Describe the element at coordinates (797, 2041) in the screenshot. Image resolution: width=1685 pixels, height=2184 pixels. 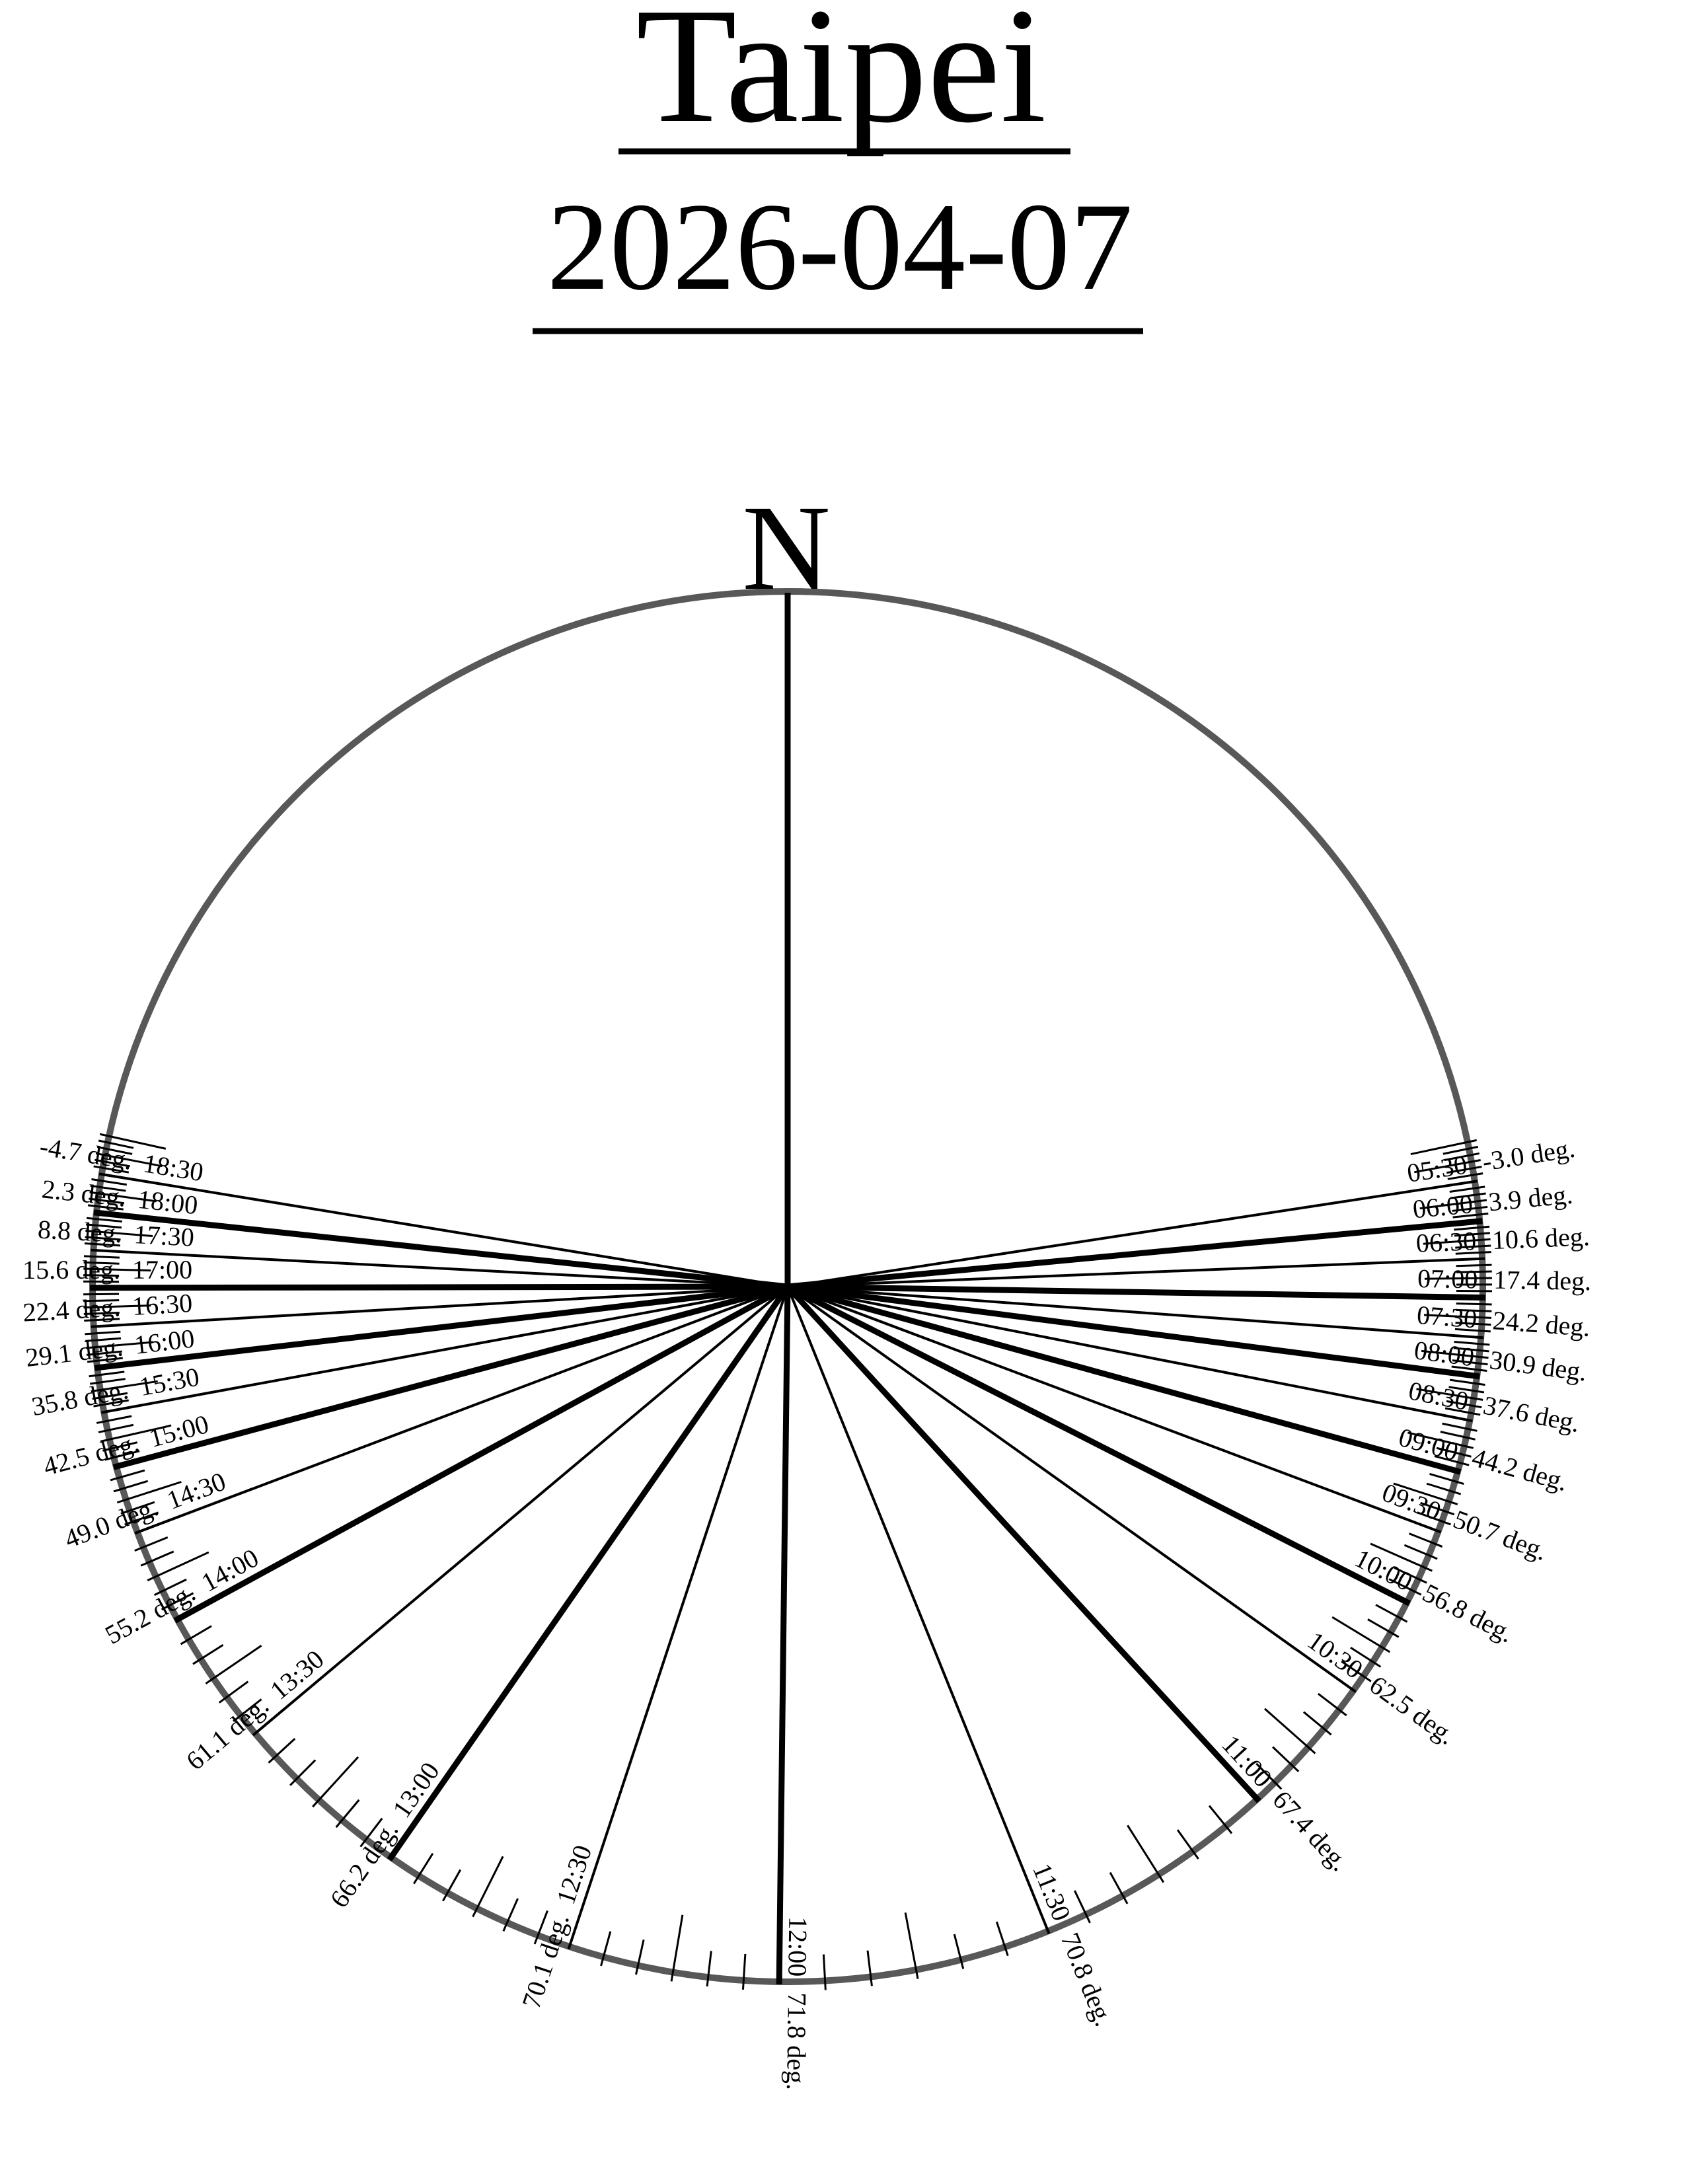
I see `elevation-label: 71.8 deg.` at that location.